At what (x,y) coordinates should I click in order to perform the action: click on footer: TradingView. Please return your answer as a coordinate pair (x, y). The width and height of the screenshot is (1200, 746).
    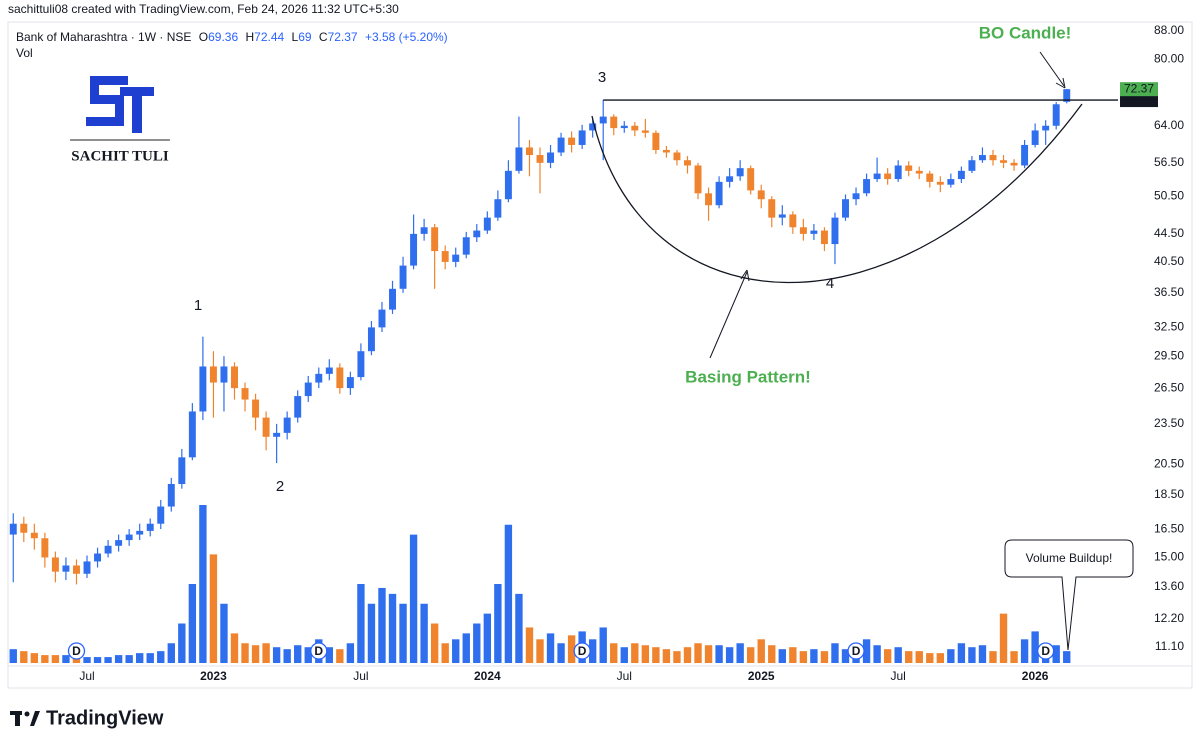
    Looking at the image, I should click on (105, 718).